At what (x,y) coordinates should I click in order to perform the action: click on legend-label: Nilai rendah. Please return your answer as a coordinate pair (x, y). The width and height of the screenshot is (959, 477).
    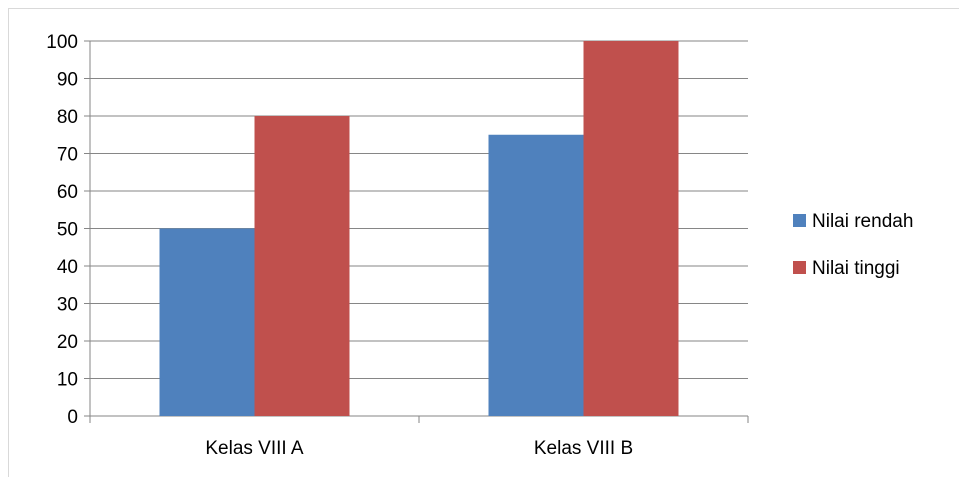
    Looking at the image, I should click on (862, 221).